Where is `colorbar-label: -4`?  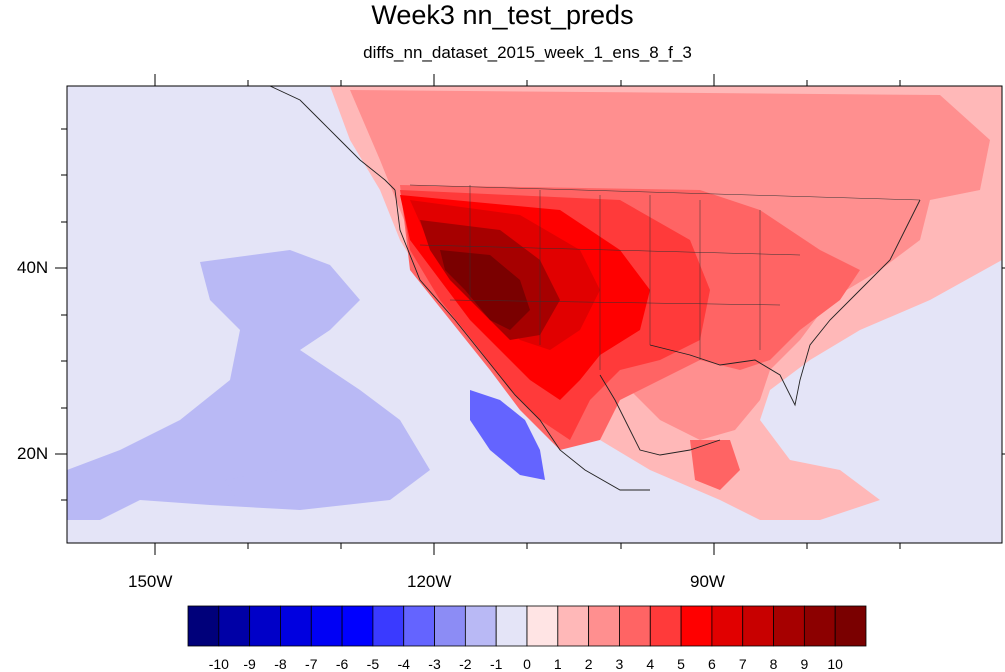
colorbar-label: -4 is located at coordinates (403, 664).